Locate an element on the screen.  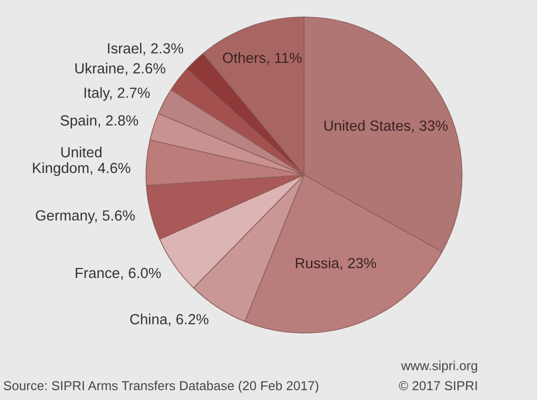
slice-label: United States, 33% is located at coordinates (386, 126).